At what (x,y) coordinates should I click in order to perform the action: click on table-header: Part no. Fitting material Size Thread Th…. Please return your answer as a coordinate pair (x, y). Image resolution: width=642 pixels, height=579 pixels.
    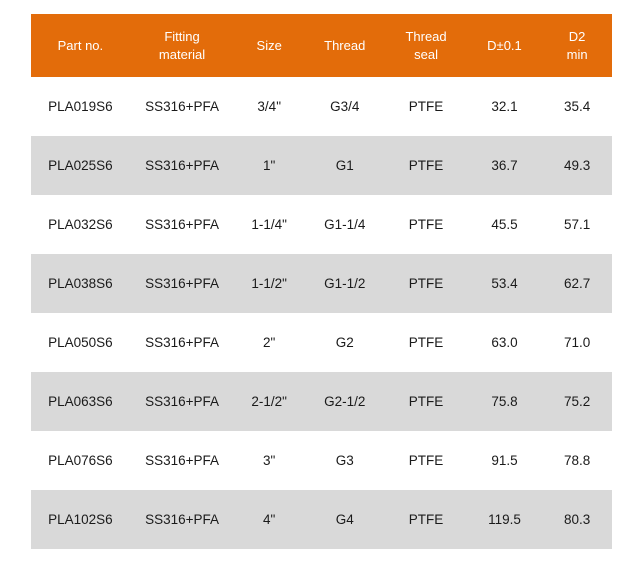
    Looking at the image, I should click on (321, 45).